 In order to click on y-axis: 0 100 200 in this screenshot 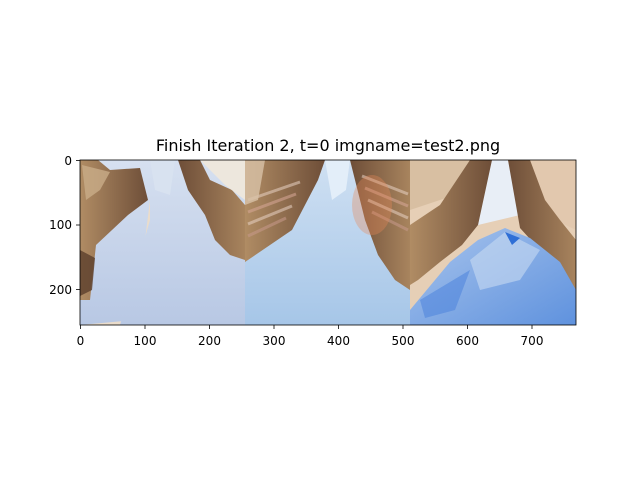, I will do `click(64, 225)`.